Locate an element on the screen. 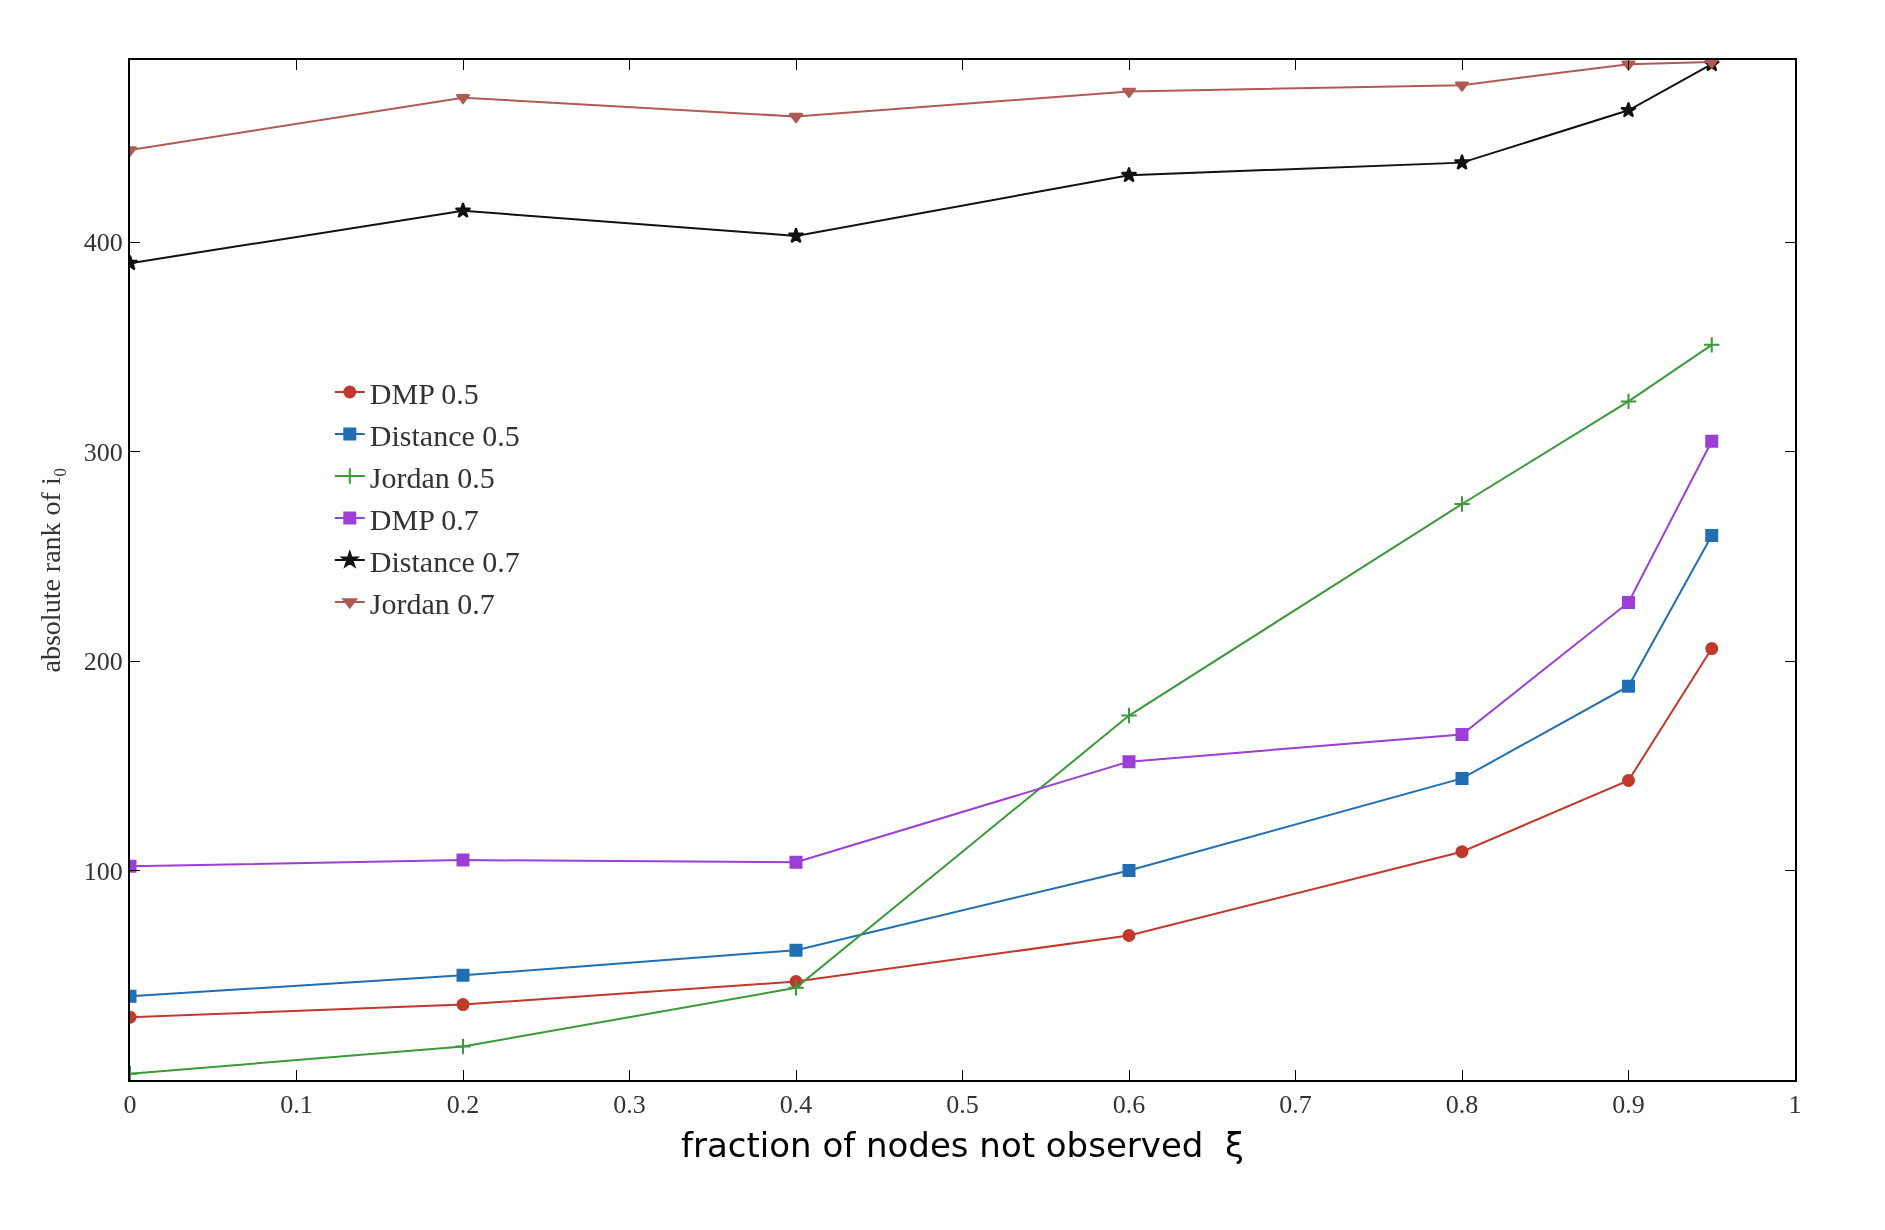 The height and width of the screenshot is (1230, 1885). x-axis-title: fraction of nodes not observed ξ is located at coordinates (962, 1145).